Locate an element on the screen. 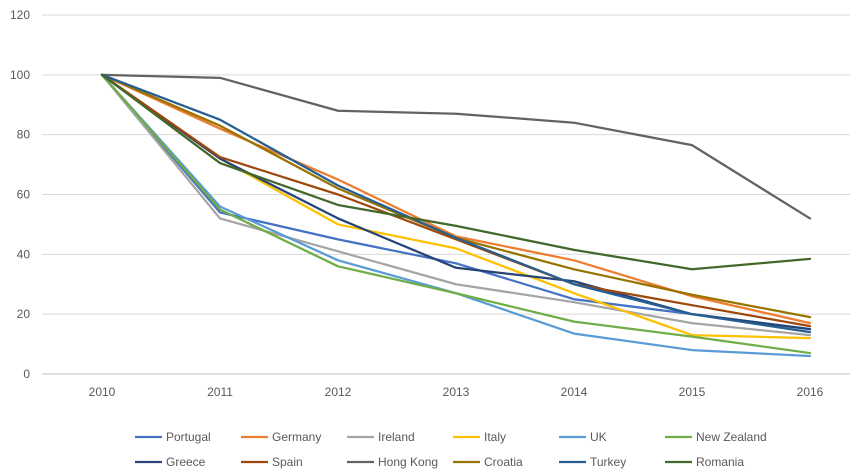 This screenshot has width=860, height=473. legend-label: Turkey is located at coordinates (608, 462).